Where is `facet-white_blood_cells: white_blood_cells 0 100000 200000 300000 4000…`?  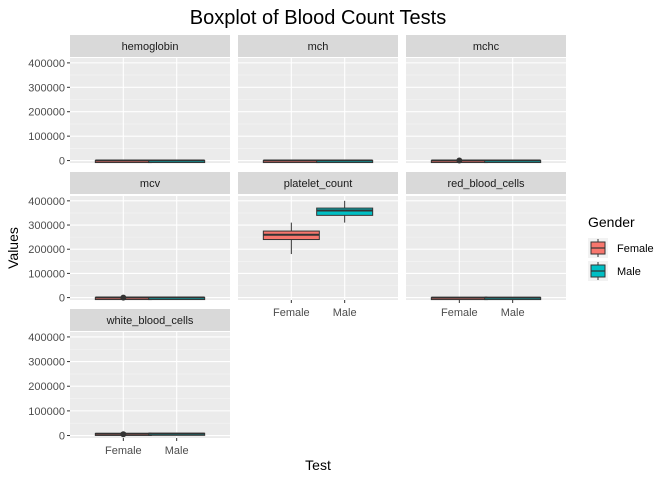
facet-white_blood_cells: white_blood_cells 0 100000 200000 300000 4000… is located at coordinates (129, 383).